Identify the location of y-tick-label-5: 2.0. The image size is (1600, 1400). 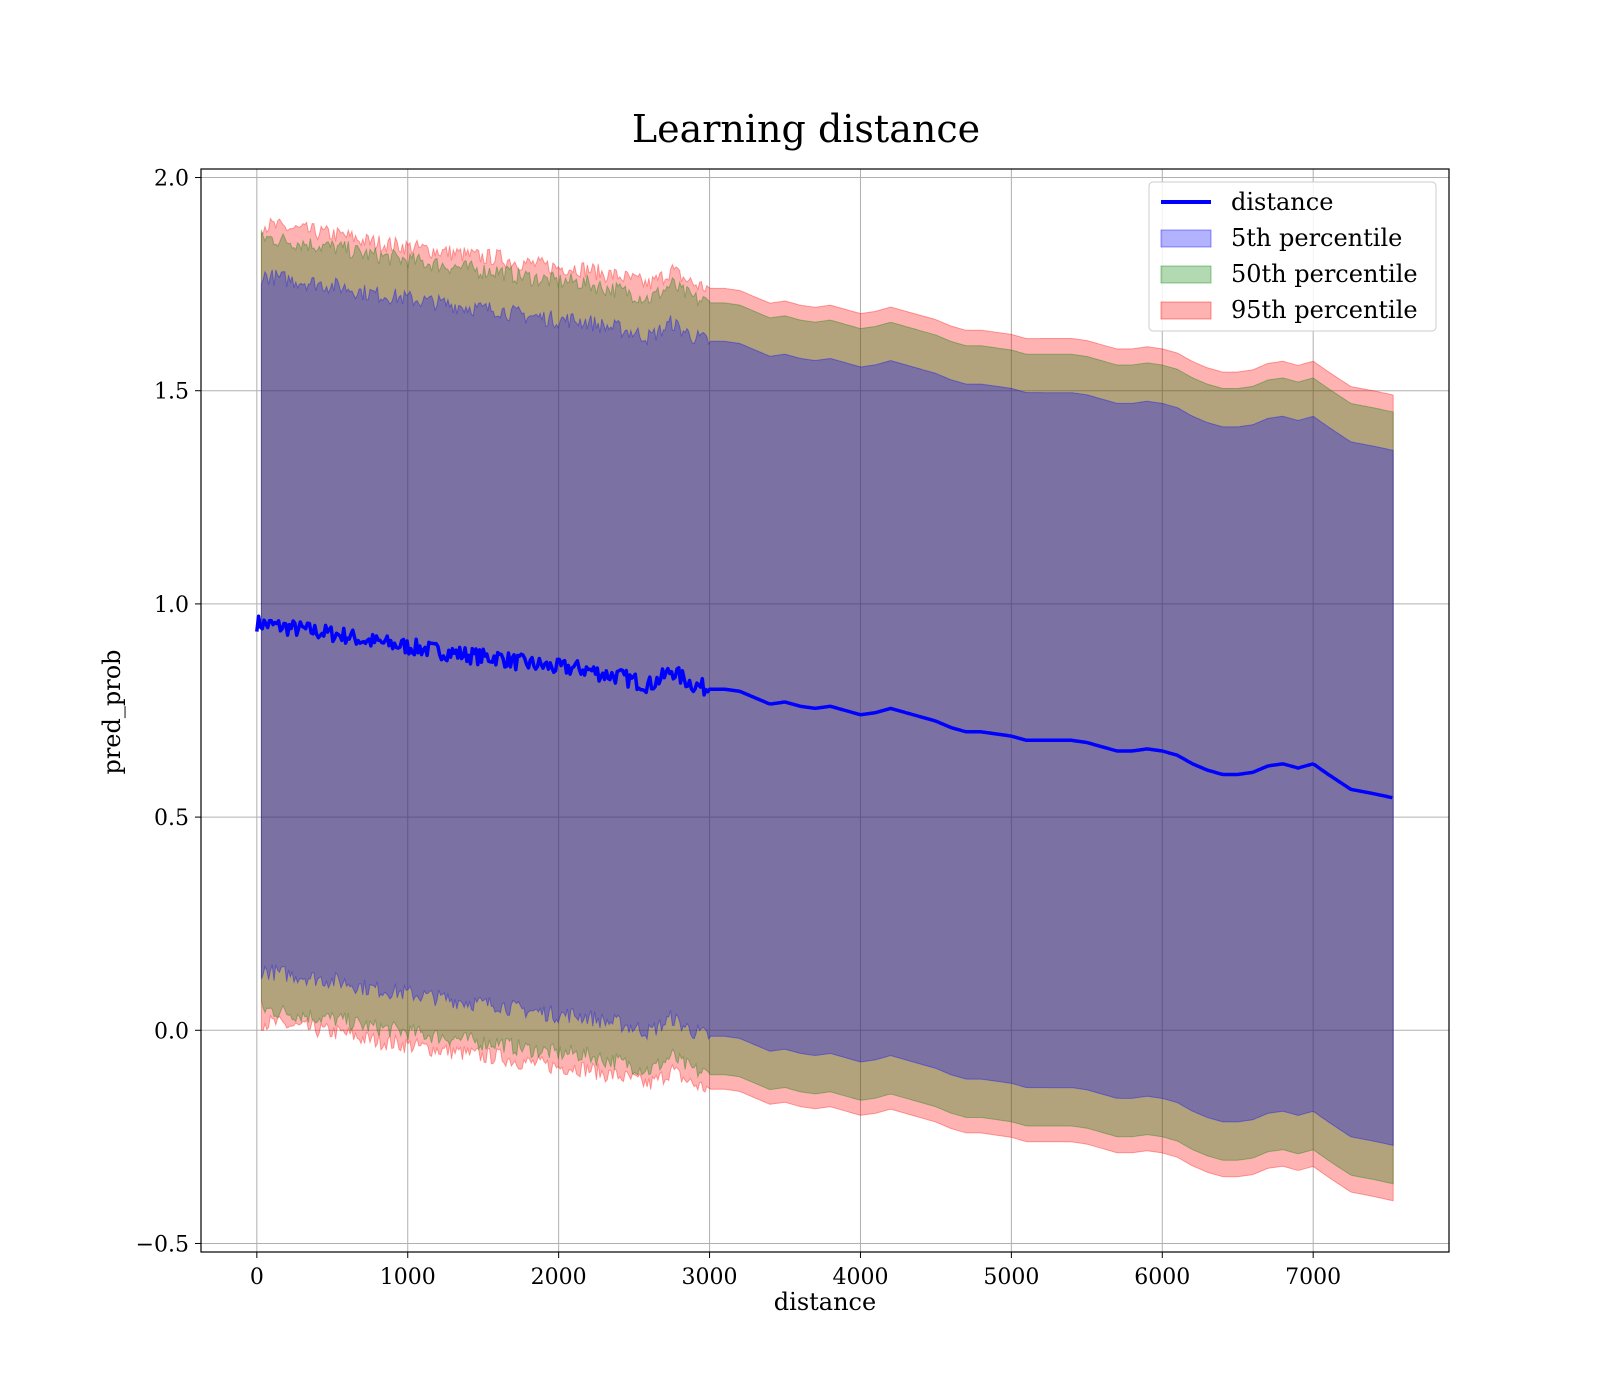
(171, 179).